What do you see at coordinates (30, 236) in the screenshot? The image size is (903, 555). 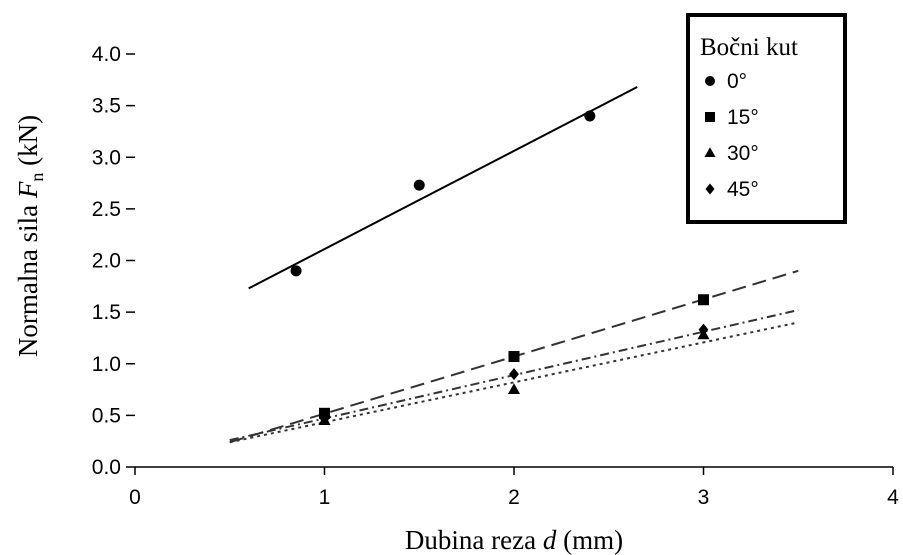 I see `y-axis-title: Normalna sila Fn (kN)` at bounding box center [30, 236].